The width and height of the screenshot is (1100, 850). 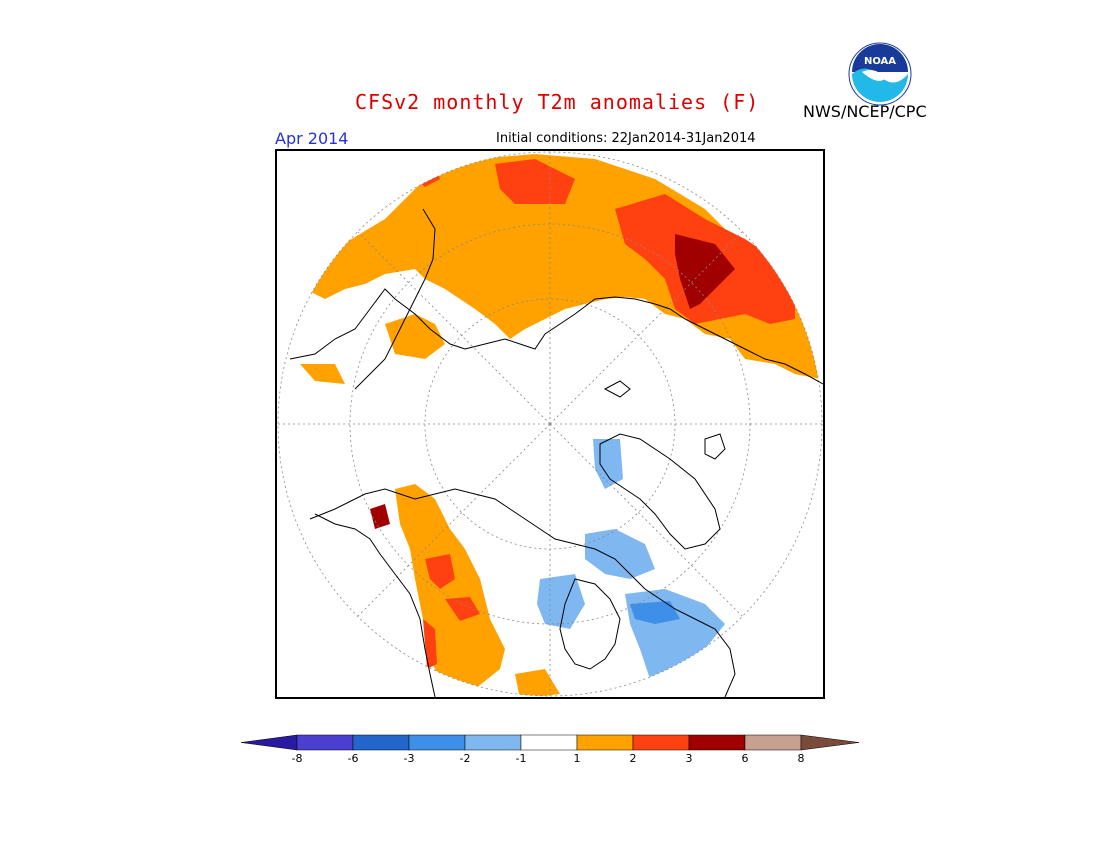 I want to click on coast-hudson, so click(x=590, y=624).